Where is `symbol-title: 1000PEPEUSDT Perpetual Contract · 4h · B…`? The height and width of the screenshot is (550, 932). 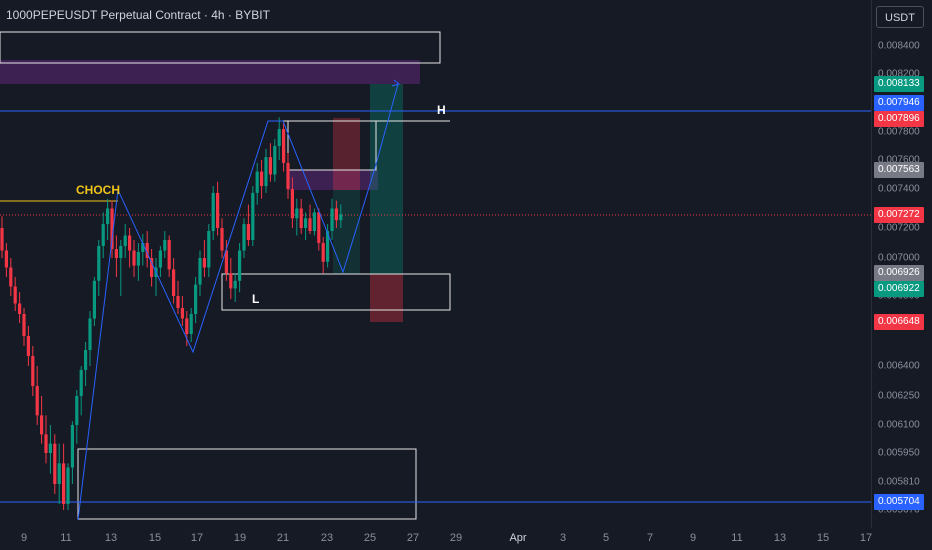
symbol-title: 1000PEPEUSDT Perpetual Contract · 4h · B… is located at coordinates (138, 15).